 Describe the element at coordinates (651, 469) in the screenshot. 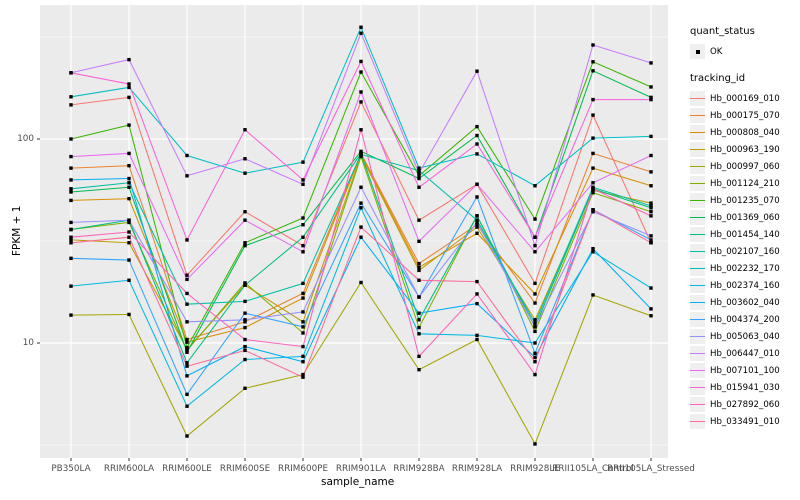

I see `x-tick-label: RRII105LA_Stressed` at that location.